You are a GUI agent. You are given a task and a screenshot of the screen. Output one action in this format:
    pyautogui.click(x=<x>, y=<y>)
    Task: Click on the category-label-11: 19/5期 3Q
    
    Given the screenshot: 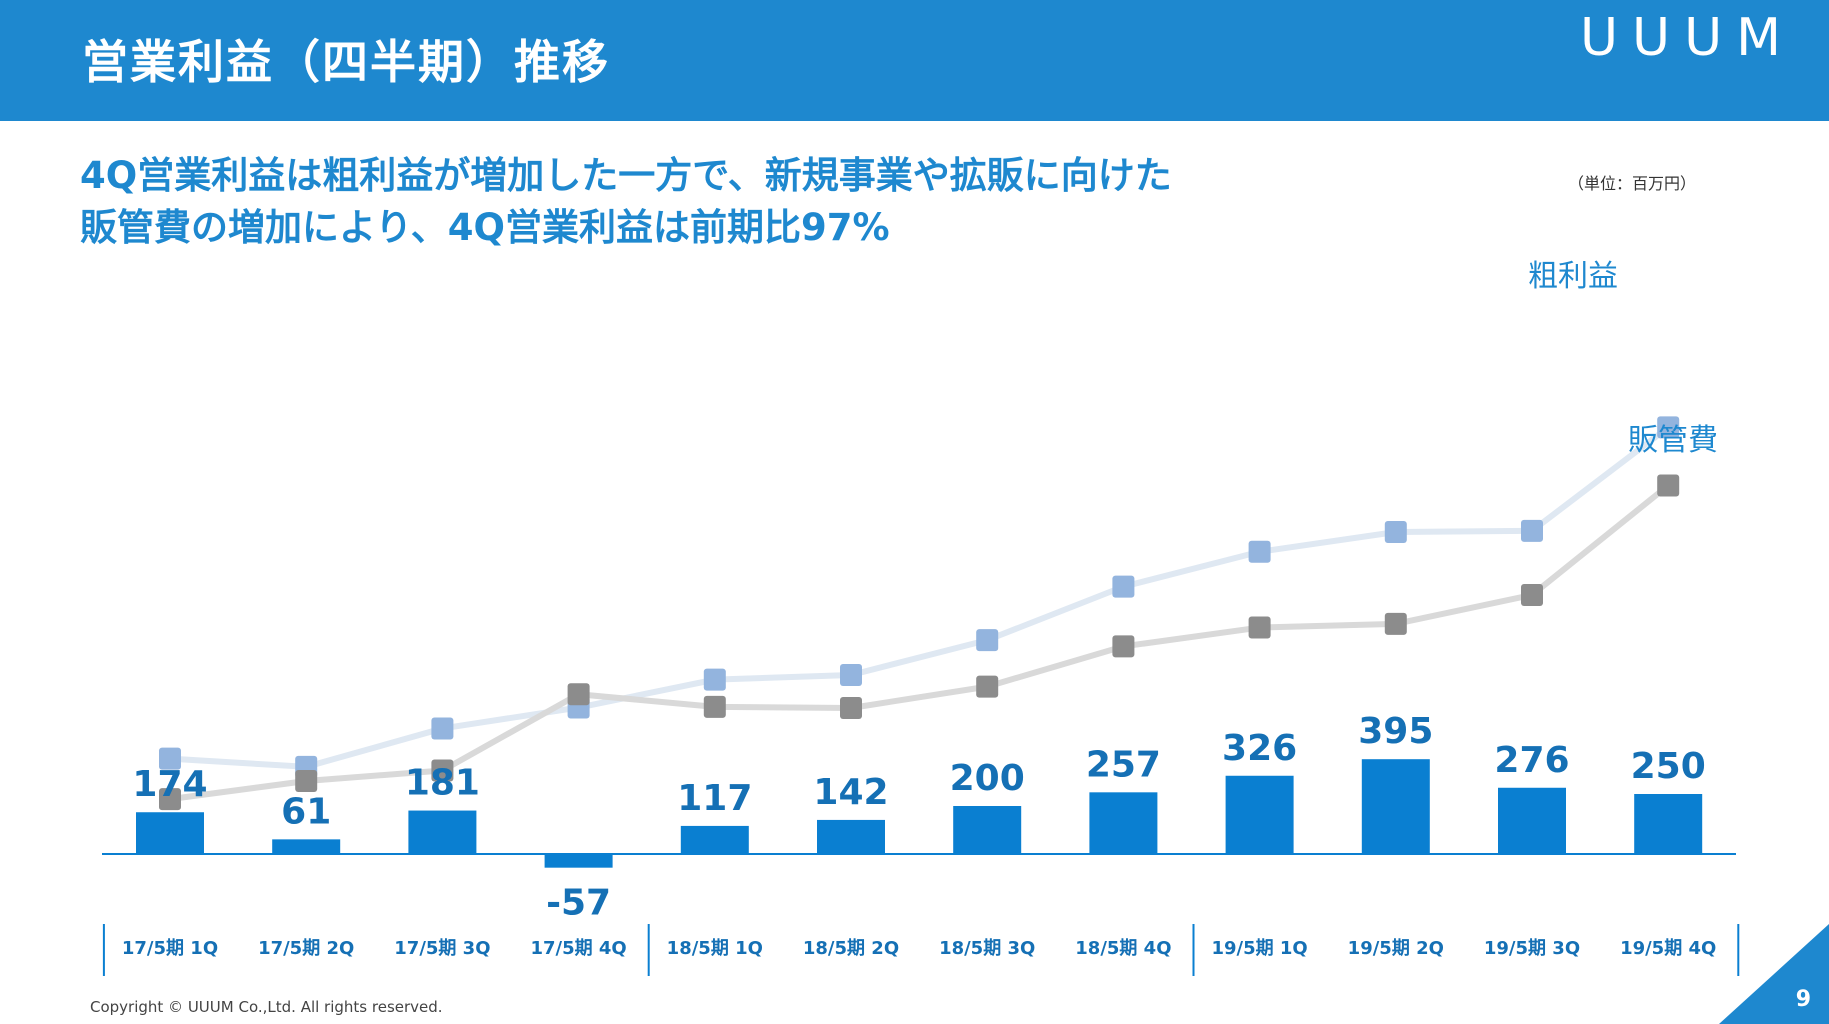 What is the action you would take?
    pyautogui.click(x=1532, y=948)
    